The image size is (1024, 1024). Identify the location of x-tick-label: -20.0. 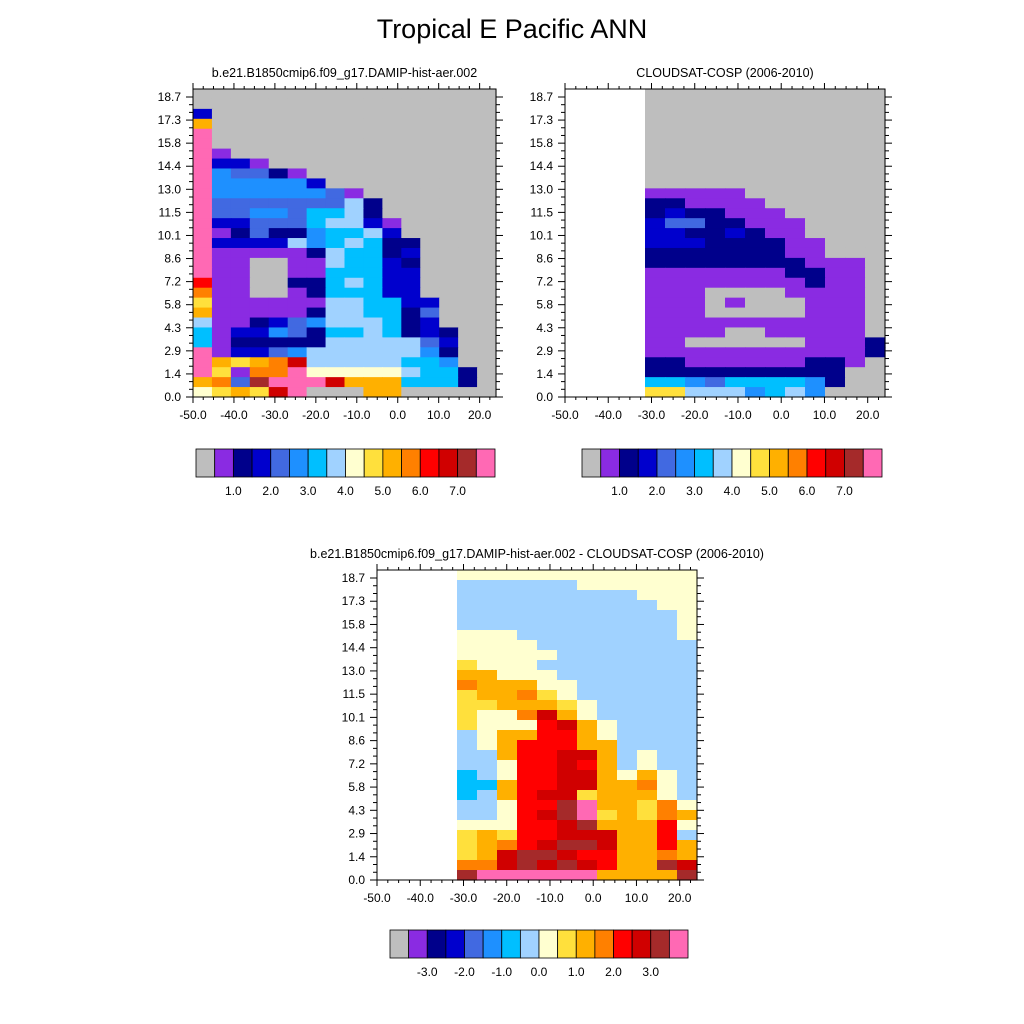
(507, 898).